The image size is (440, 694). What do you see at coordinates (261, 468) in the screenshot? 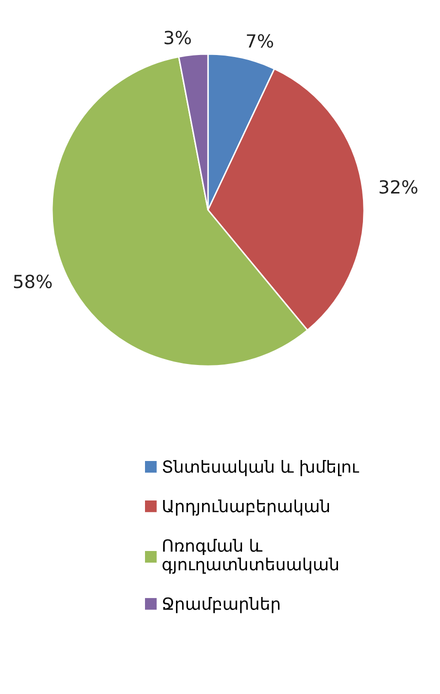
I see `legend-label: Տնտեսական և խմելու` at bounding box center [261, 468].